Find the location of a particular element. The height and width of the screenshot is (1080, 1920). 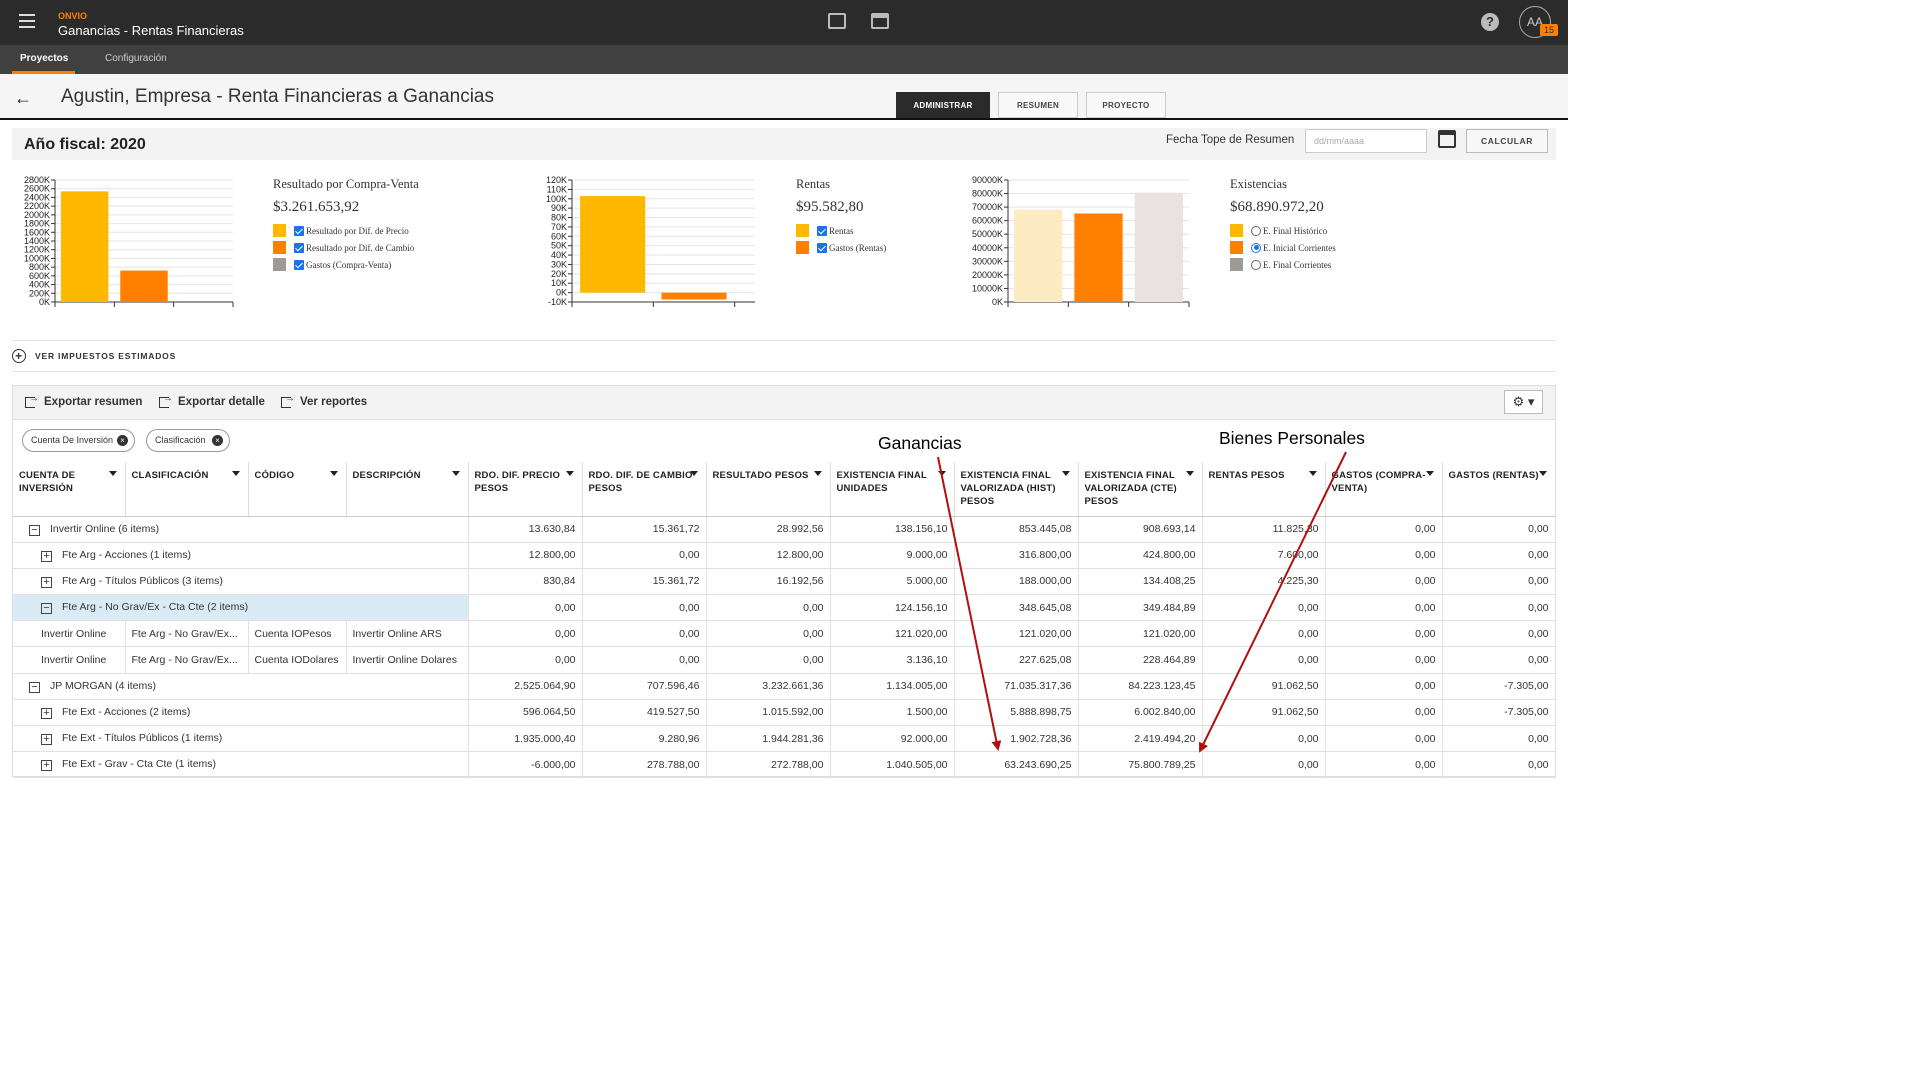

tab-proyecto: PROYECTO is located at coordinates (1126, 105).